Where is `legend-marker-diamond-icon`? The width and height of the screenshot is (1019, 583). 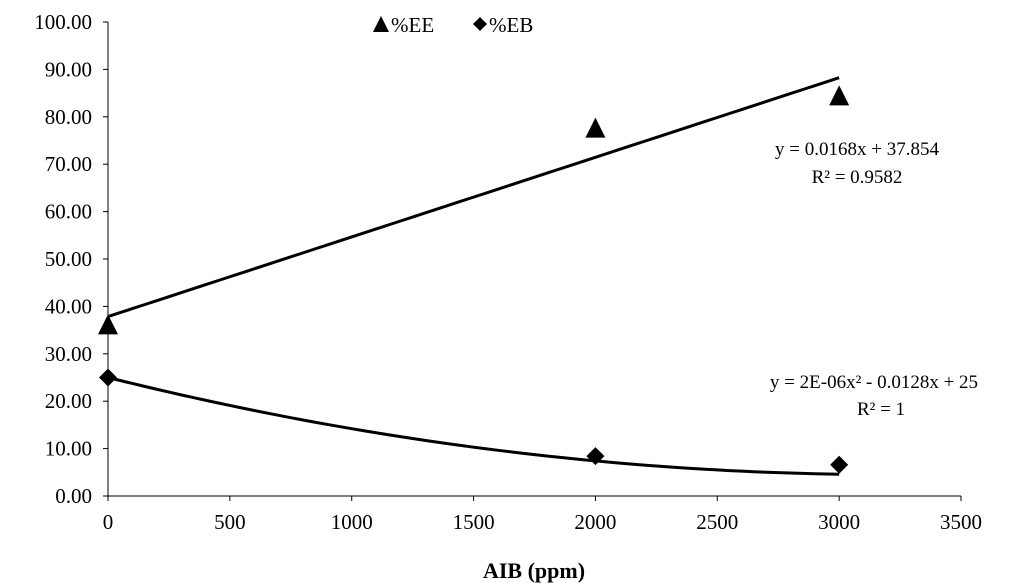 legend-marker-diamond-icon is located at coordinates (480, 24).